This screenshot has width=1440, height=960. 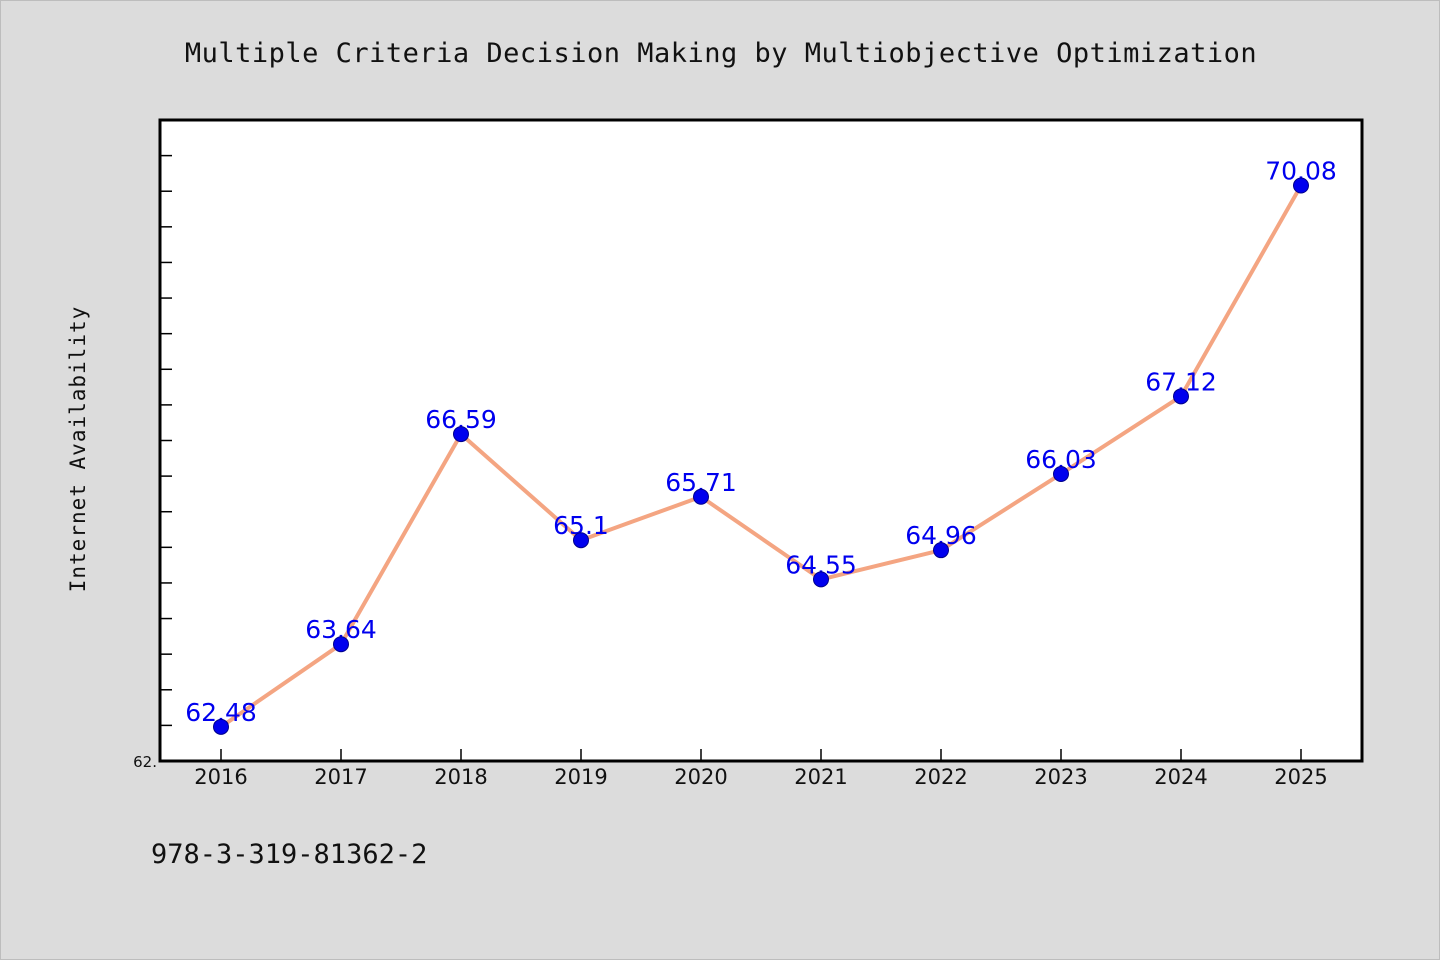 I want to click on y-tick-label: 62., so click(x=145, y=762).